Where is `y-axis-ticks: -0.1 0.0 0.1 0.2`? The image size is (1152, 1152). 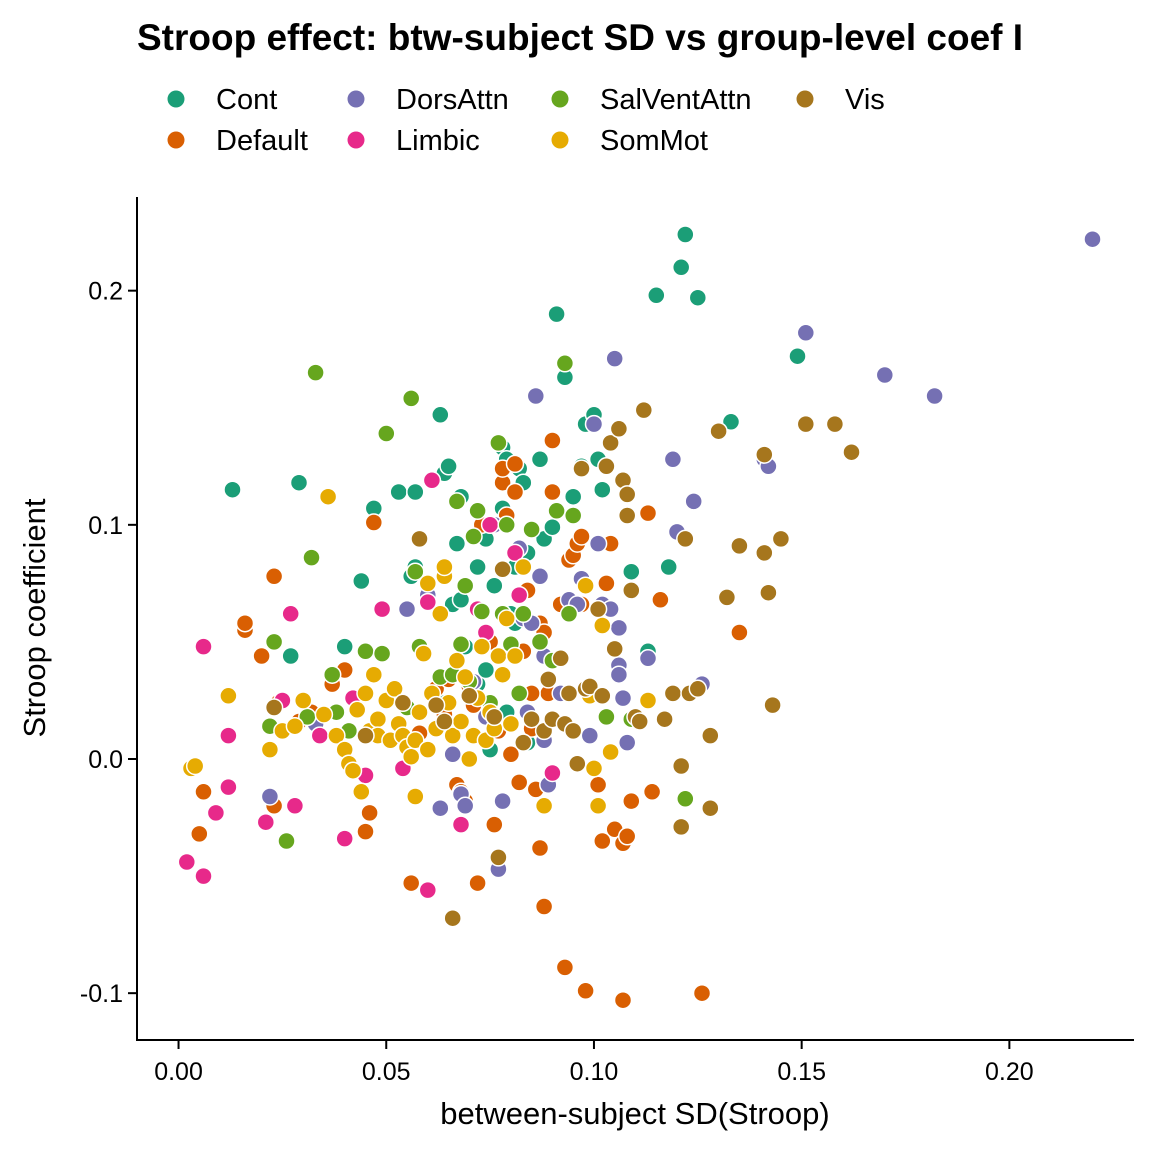 y-axis-ticks: -0.1 0.0 0.1 0.2 is located at coordinates (108, 643).